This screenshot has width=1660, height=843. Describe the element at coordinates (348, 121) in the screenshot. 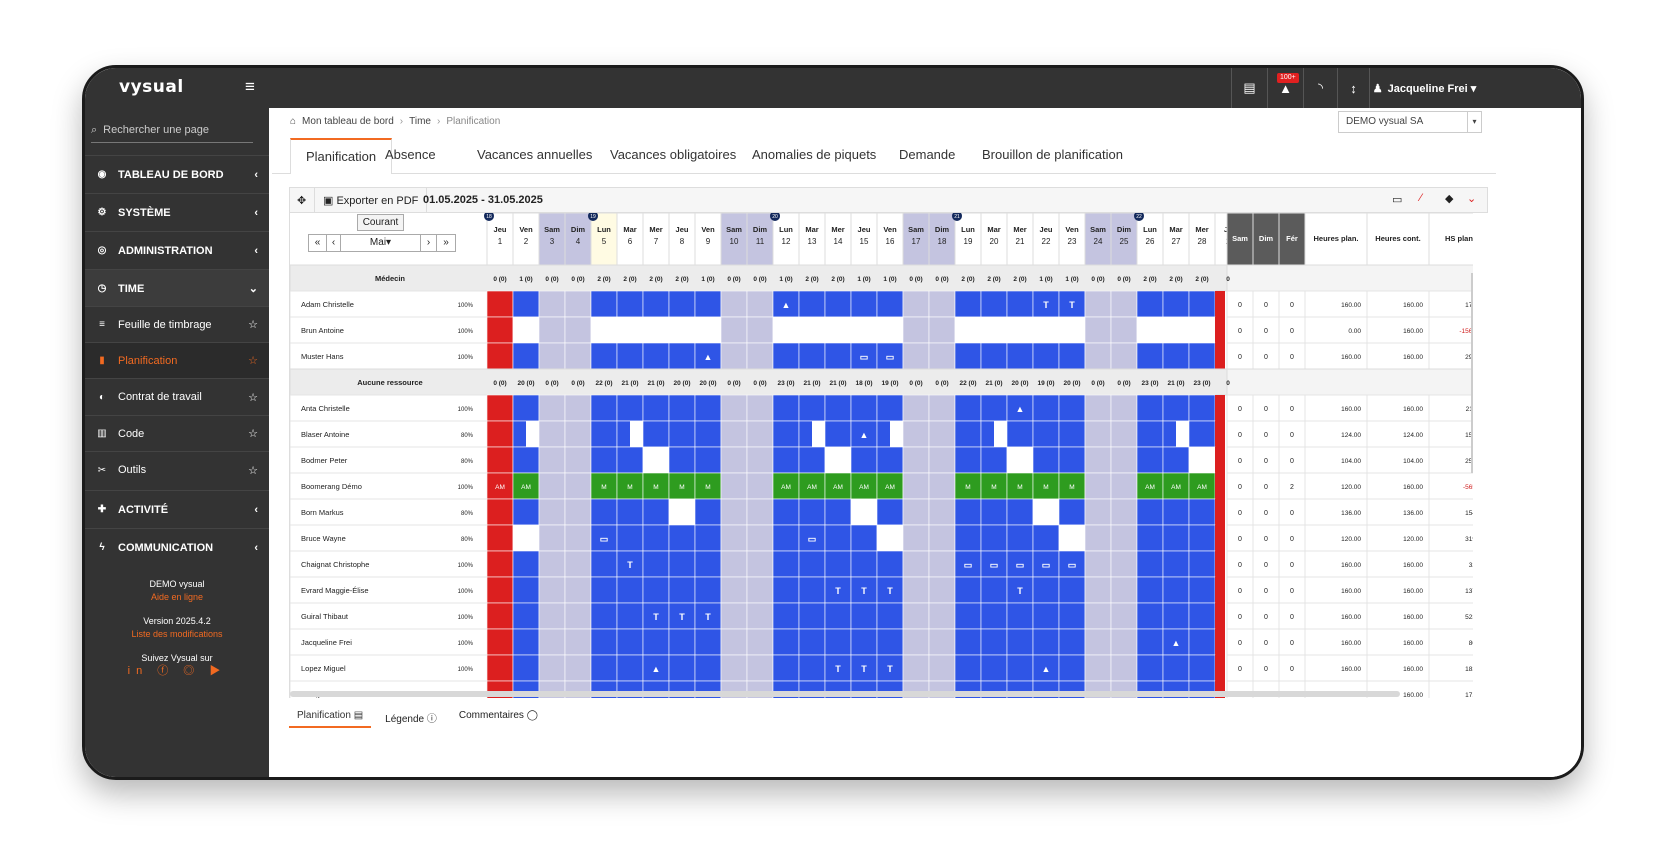

I see `breadcrumb-dashboard: Mon tableau de bord` at that location.